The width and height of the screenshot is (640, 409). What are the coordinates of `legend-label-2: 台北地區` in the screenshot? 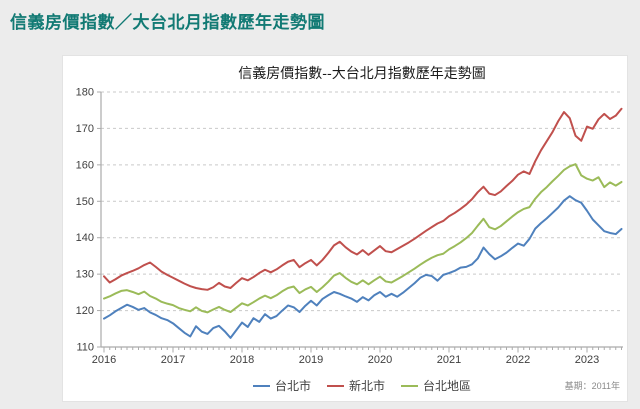 It's located at (447, 386).